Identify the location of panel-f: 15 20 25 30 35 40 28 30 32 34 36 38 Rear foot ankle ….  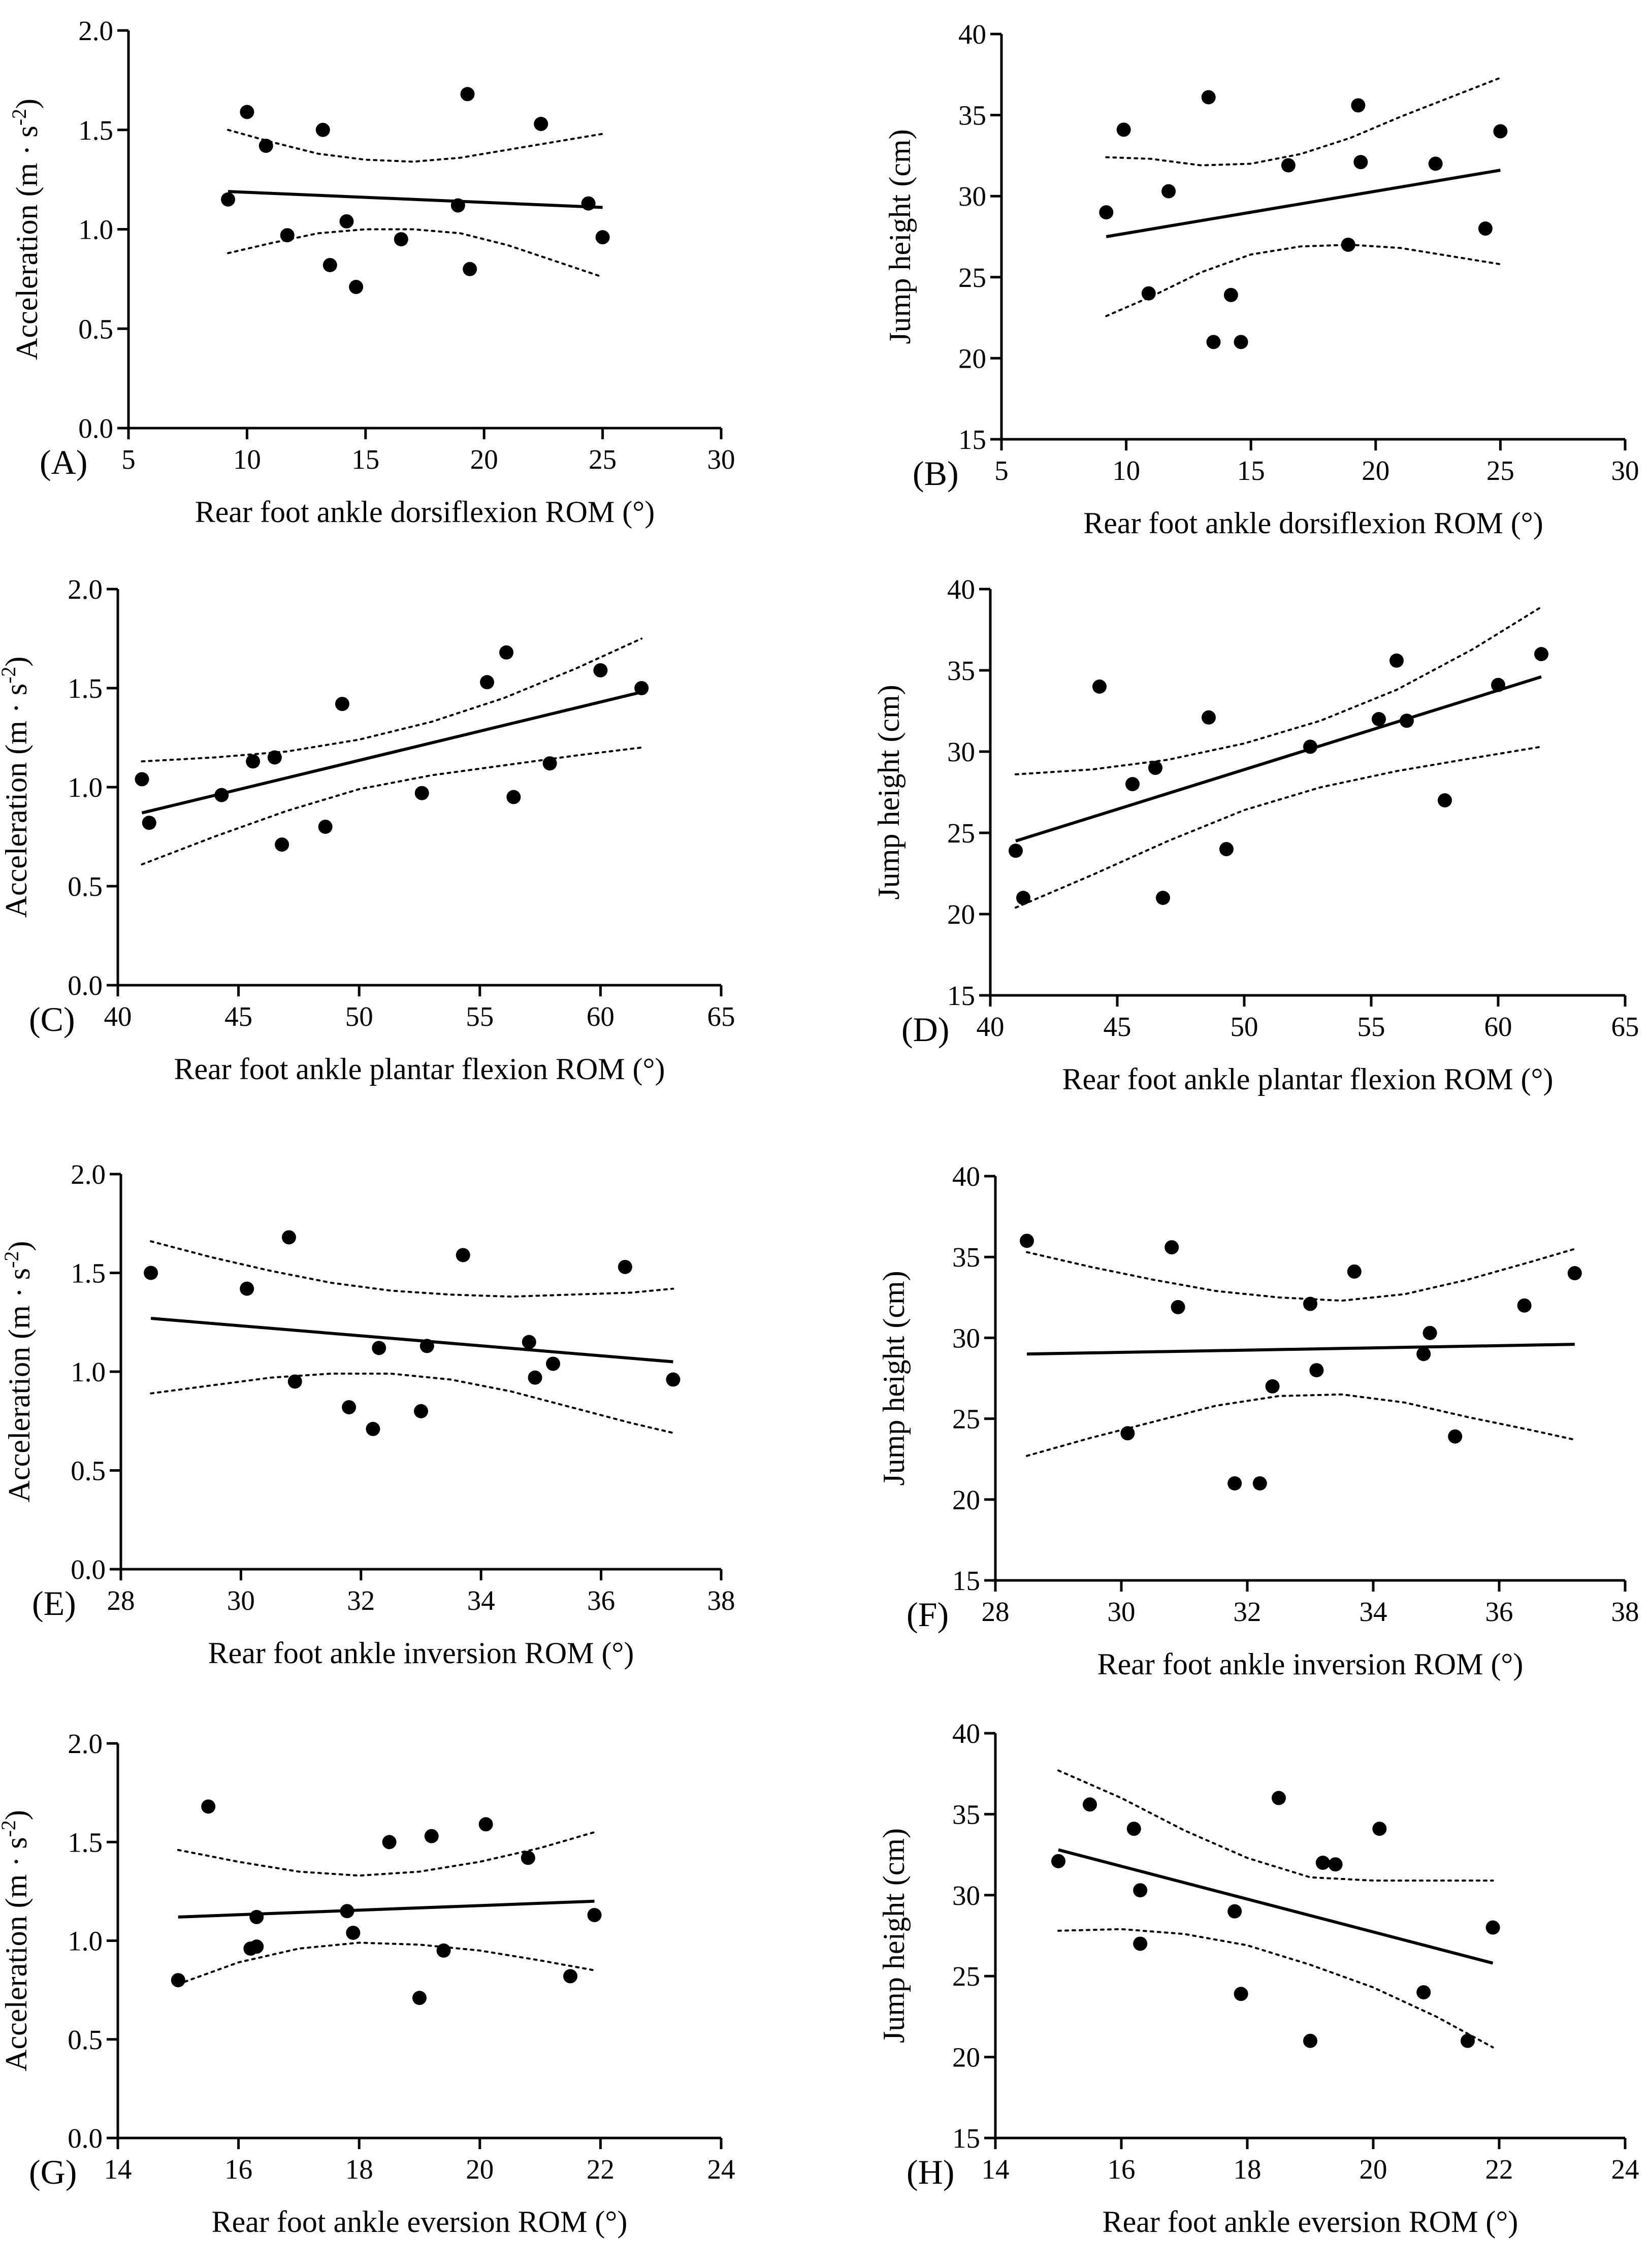
(1258, 1421).